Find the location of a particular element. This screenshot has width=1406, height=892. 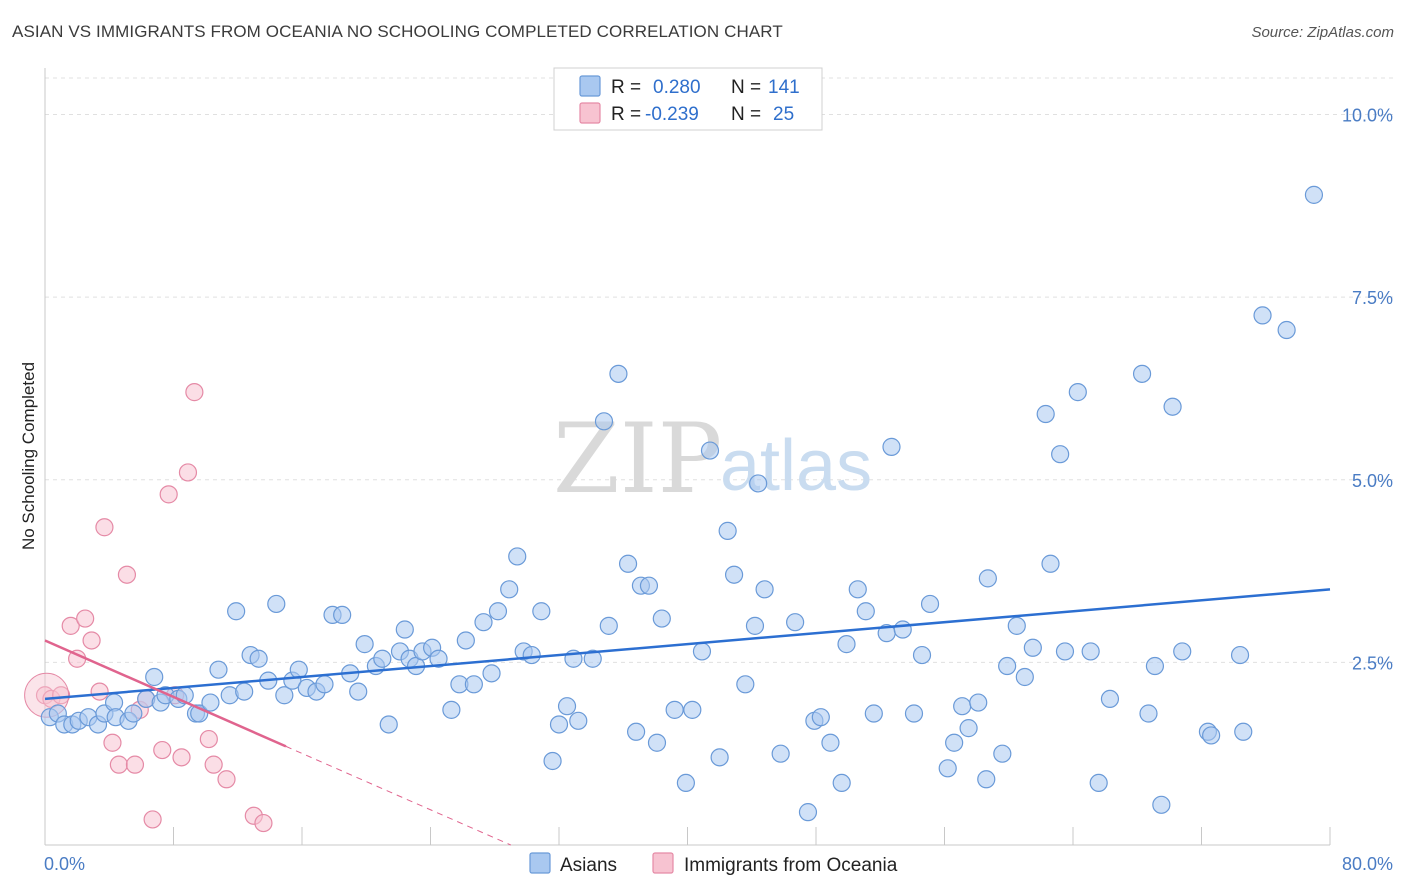

bottom-legend-oceania: Immigrants from Oceania is located at coordinates (791, 865).